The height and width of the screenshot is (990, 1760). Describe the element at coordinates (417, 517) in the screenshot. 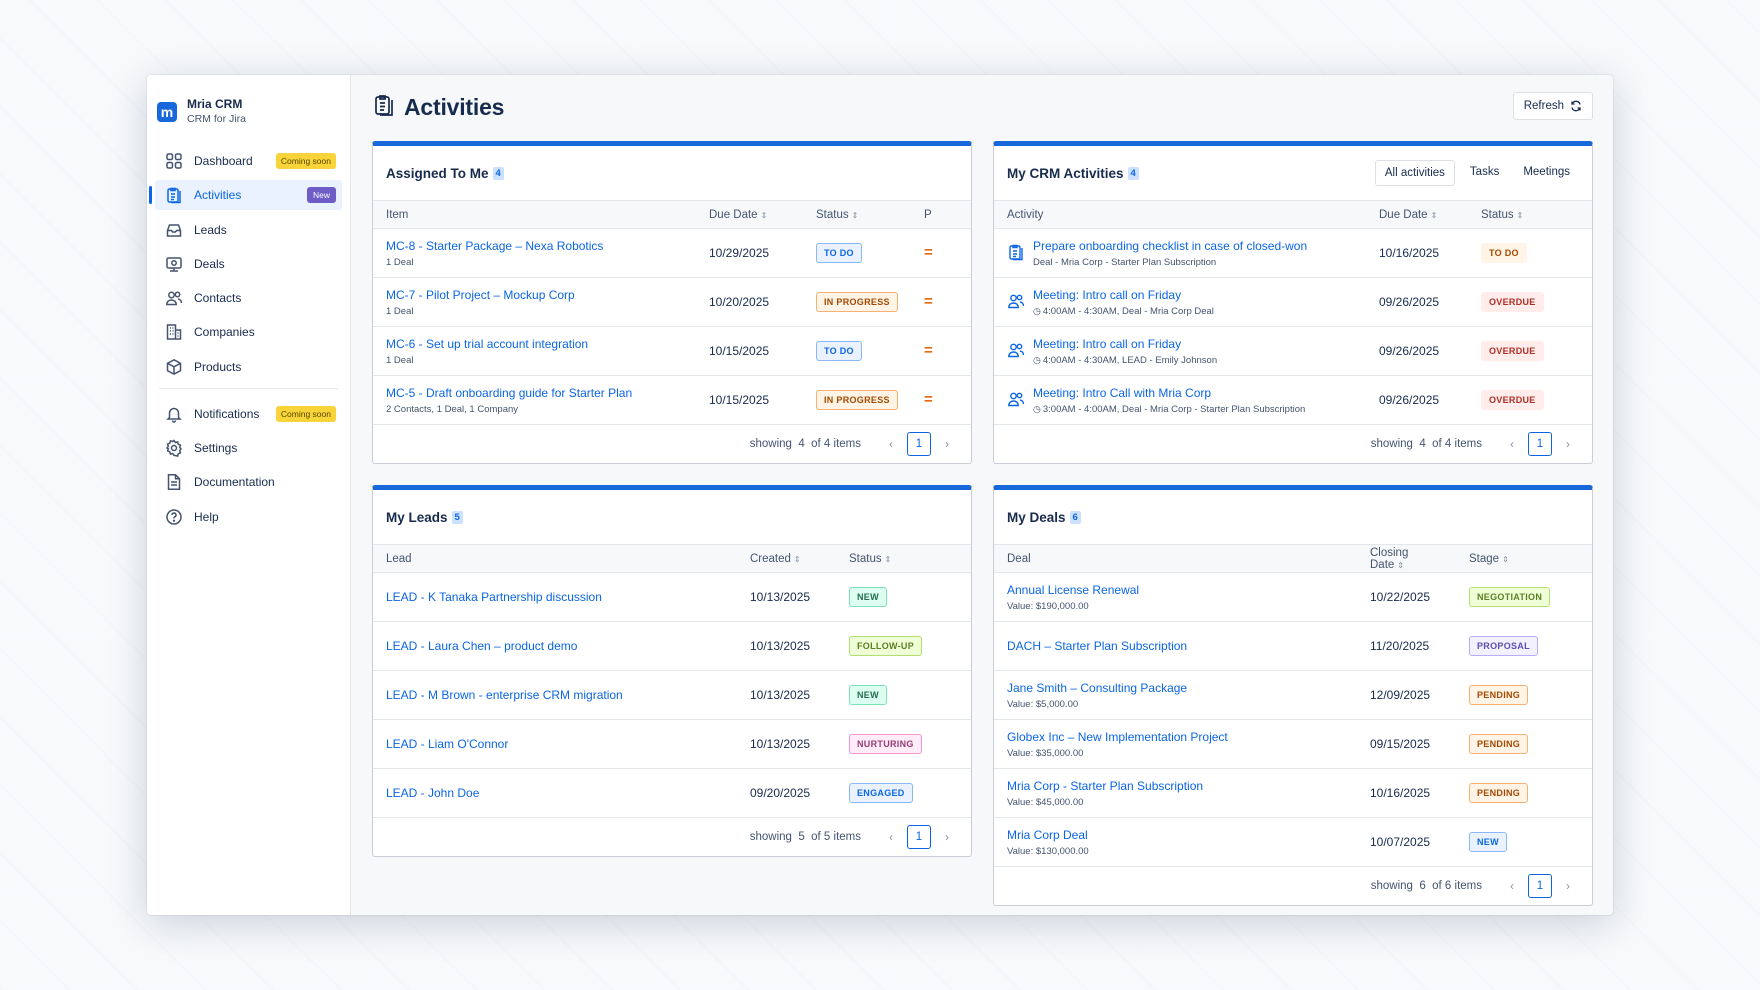

I see `card-title: My Leads` at that location.